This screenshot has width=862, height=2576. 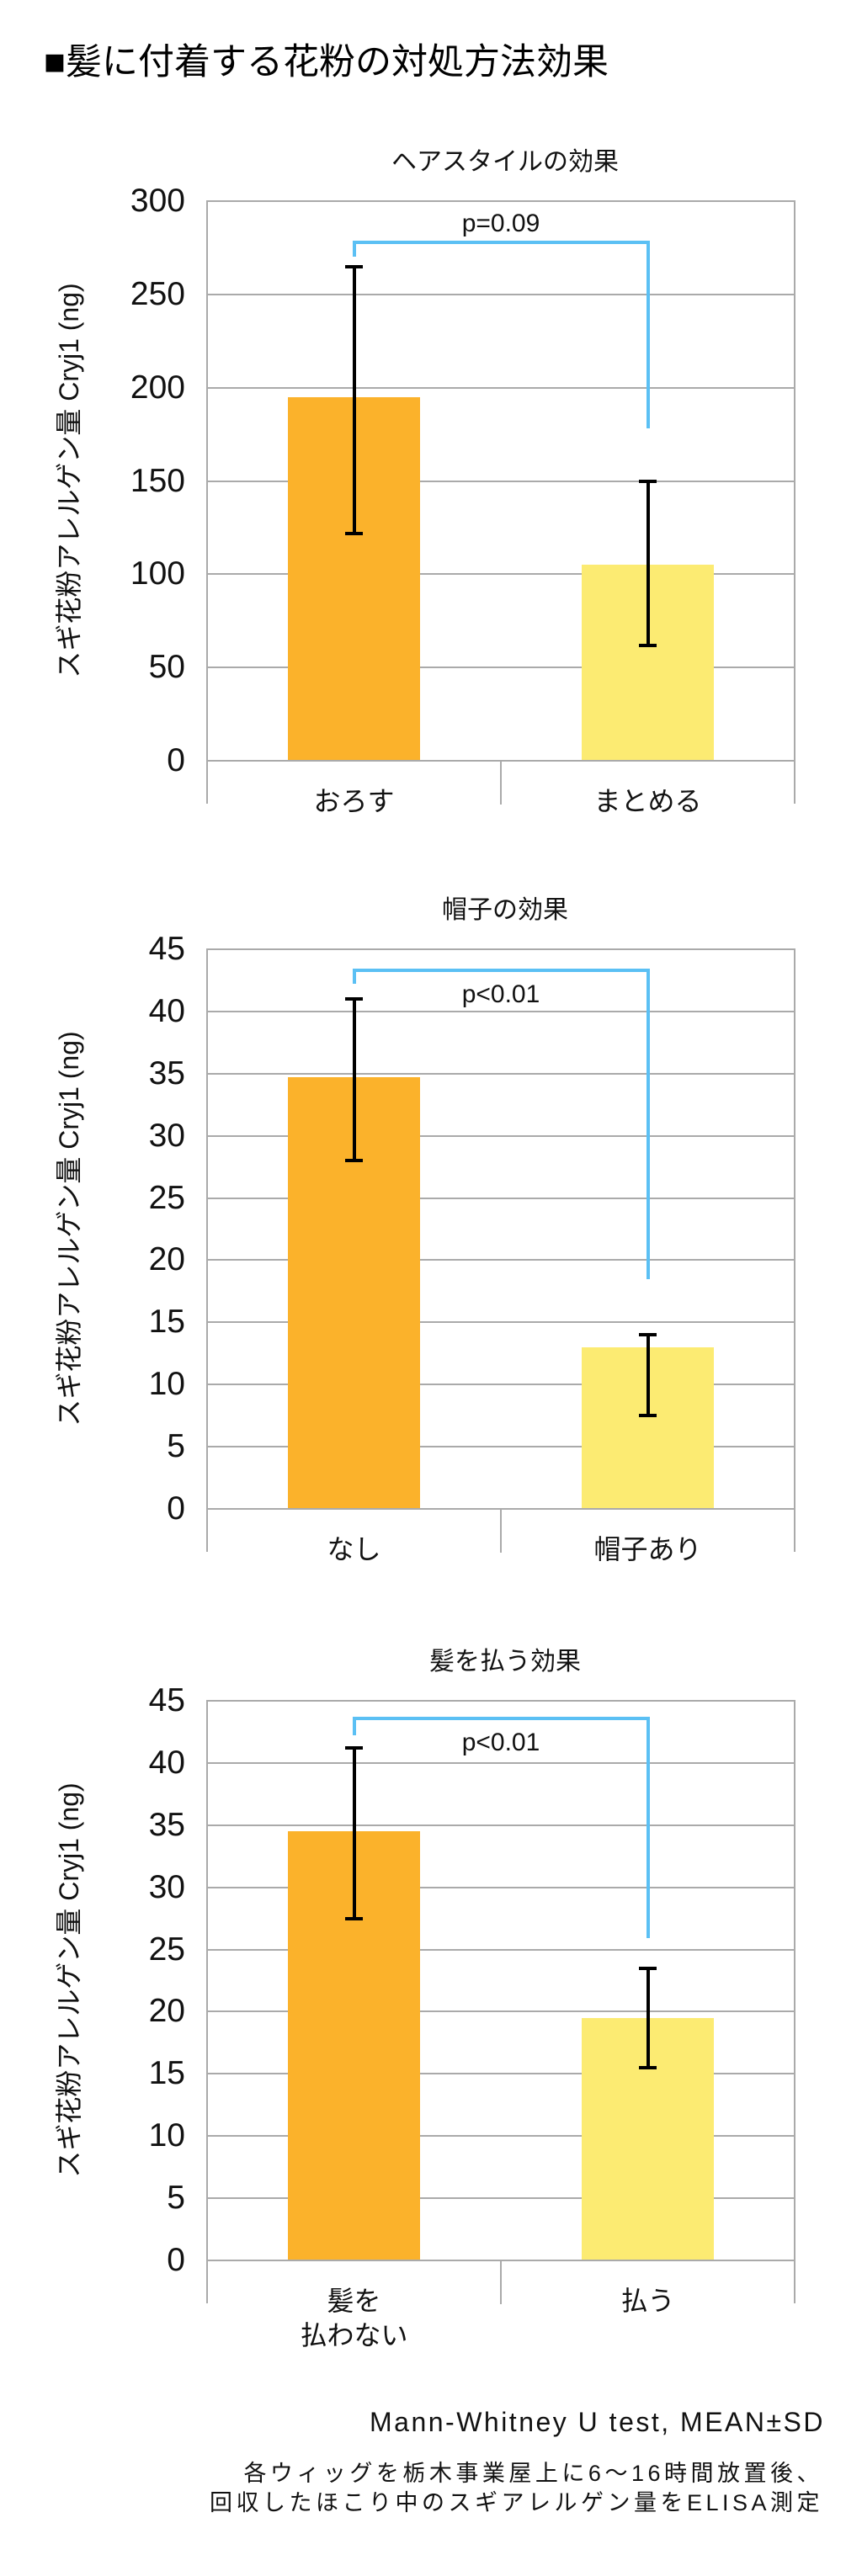 I want to click on y-tick-label: 150, so click(x=157, y=481).